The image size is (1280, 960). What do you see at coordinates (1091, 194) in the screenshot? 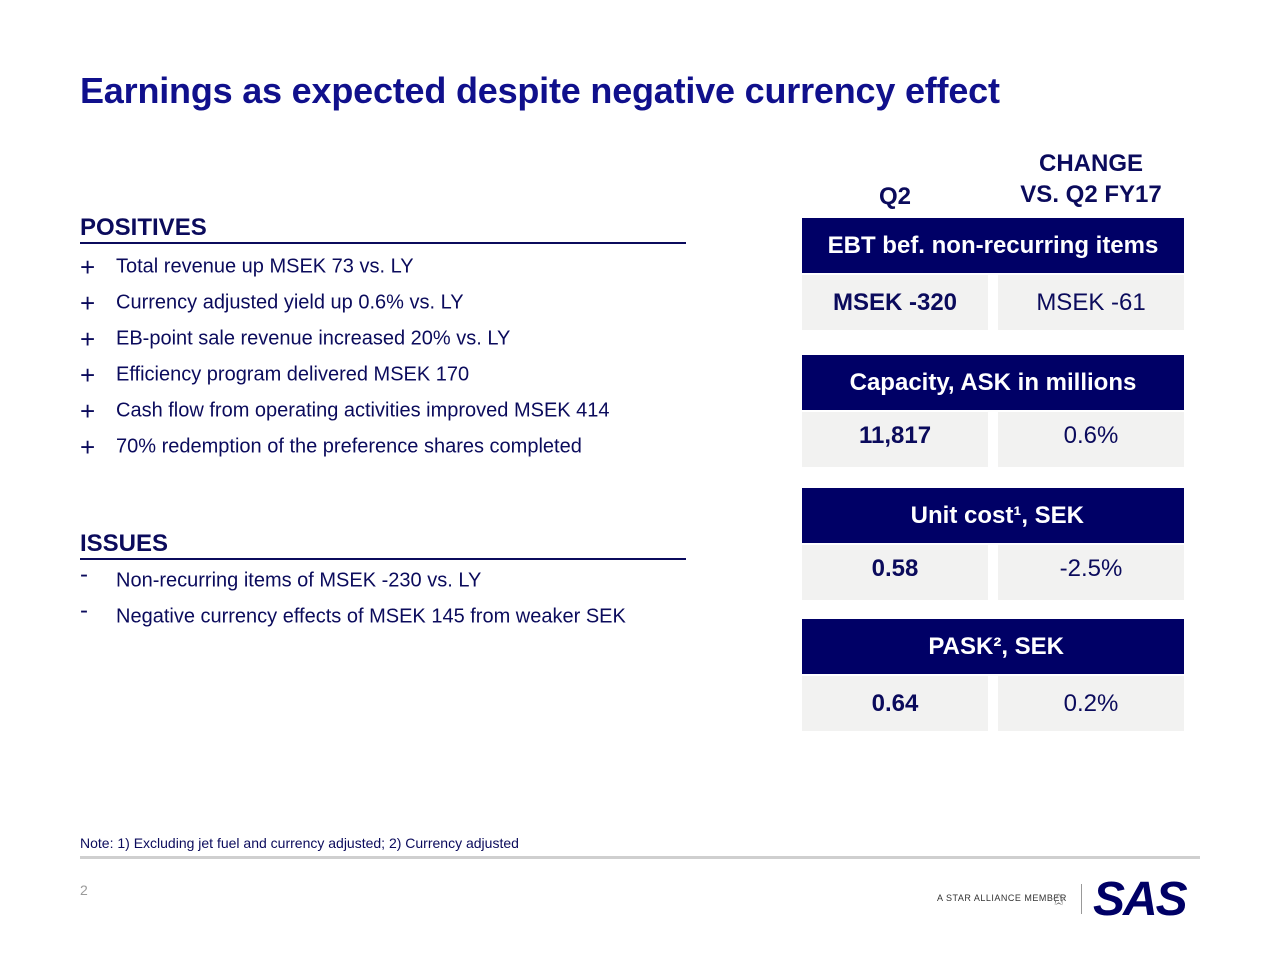
I see `column-header-change-line2: VS. Q2 FY17` at bounding box center [1091, 194].